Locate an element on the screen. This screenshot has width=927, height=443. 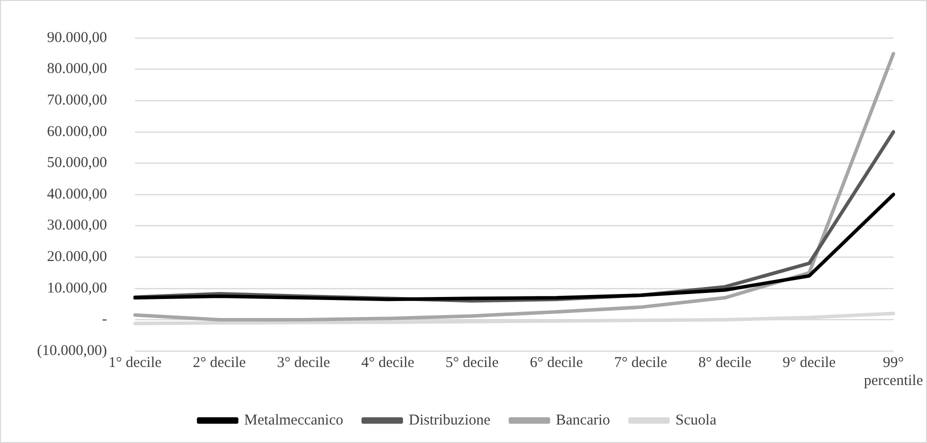
y-tick-label: 10.000,00 is located at coordinates (76, 288).